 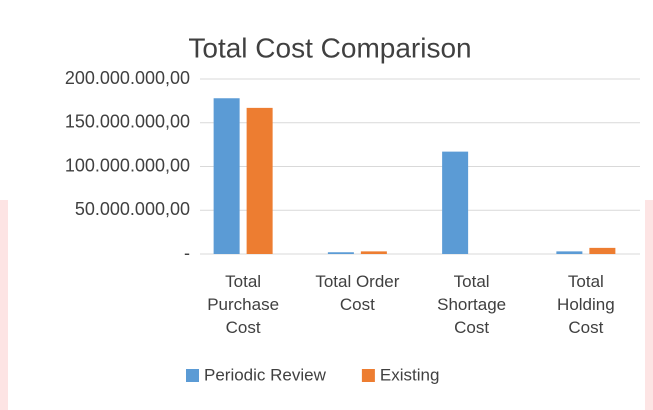 I want to click on x-tick-label: Total Order Cost, so click(x=357, y=293).